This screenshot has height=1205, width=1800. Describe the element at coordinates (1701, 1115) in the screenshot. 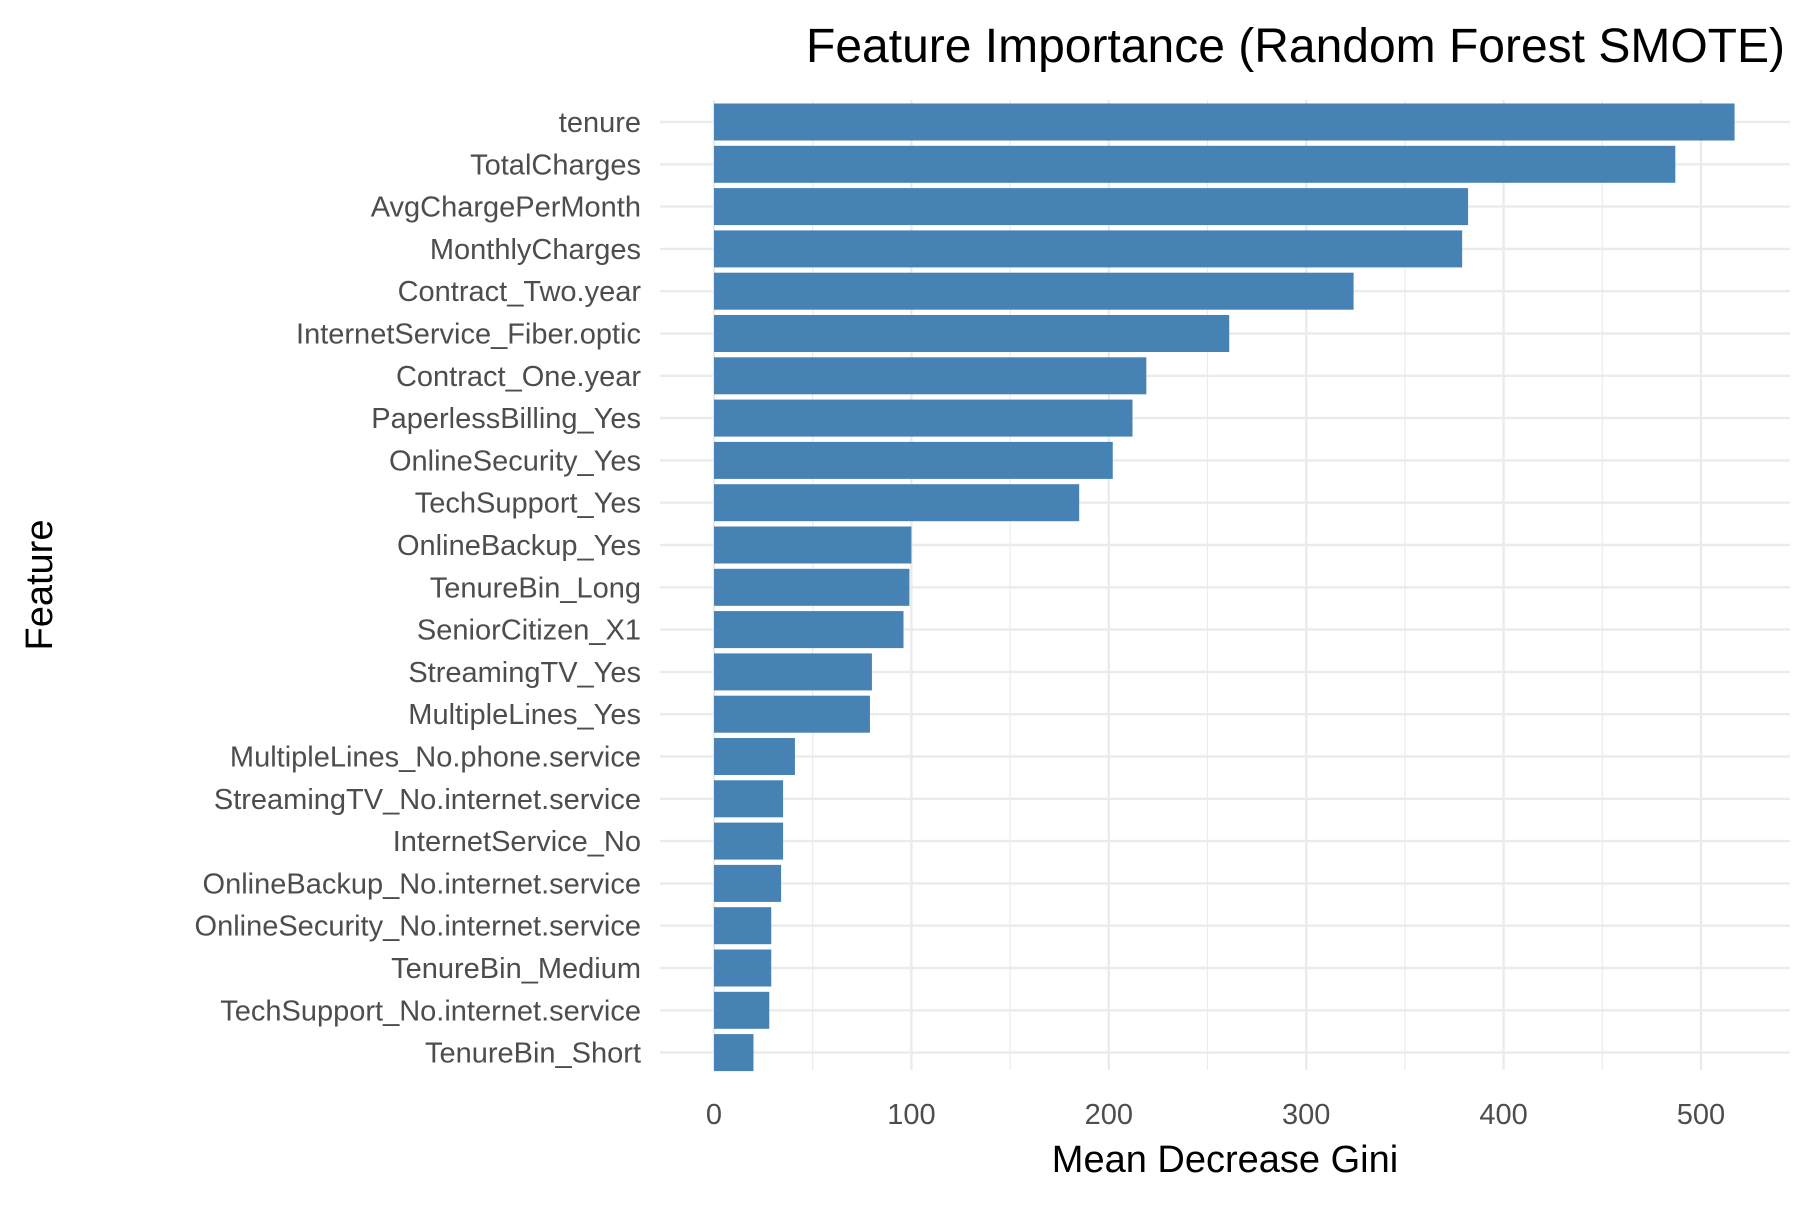

I see `x-tick-label: 500` at that location.